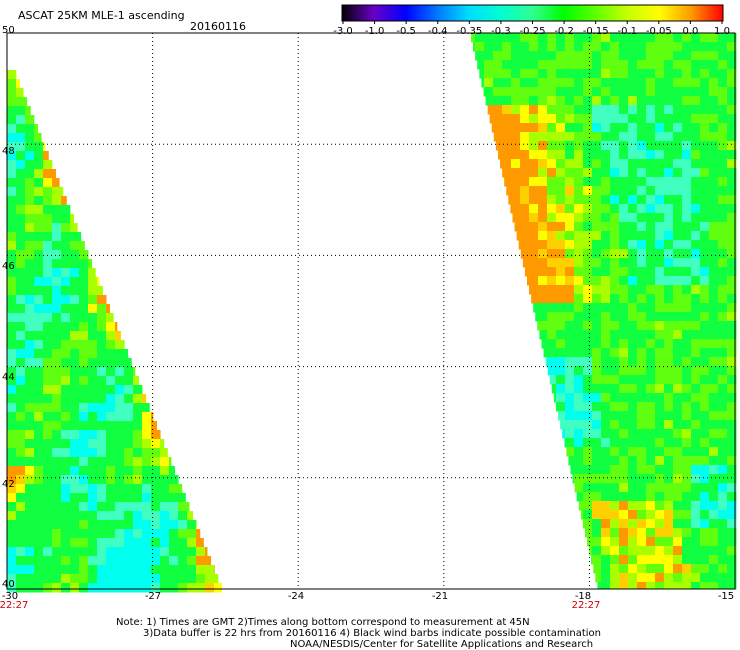 This screenshot has height=650, width=740. I want to click on swath-time-label-east: 22:27, so click(586, 605).